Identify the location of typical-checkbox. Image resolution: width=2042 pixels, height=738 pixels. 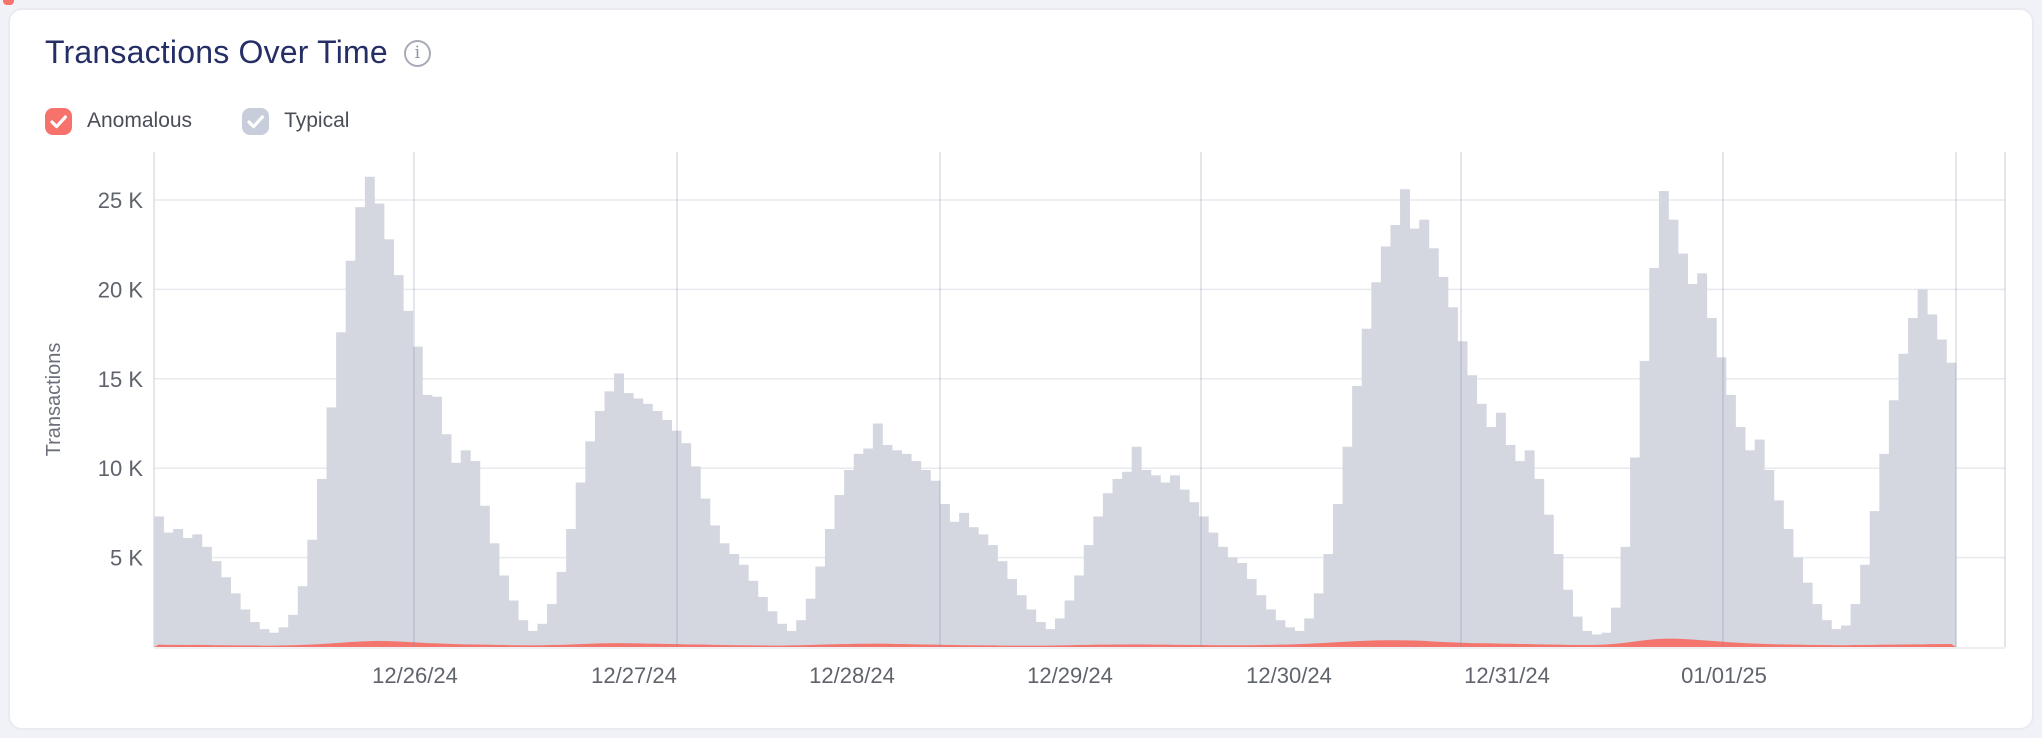
(256, 121).